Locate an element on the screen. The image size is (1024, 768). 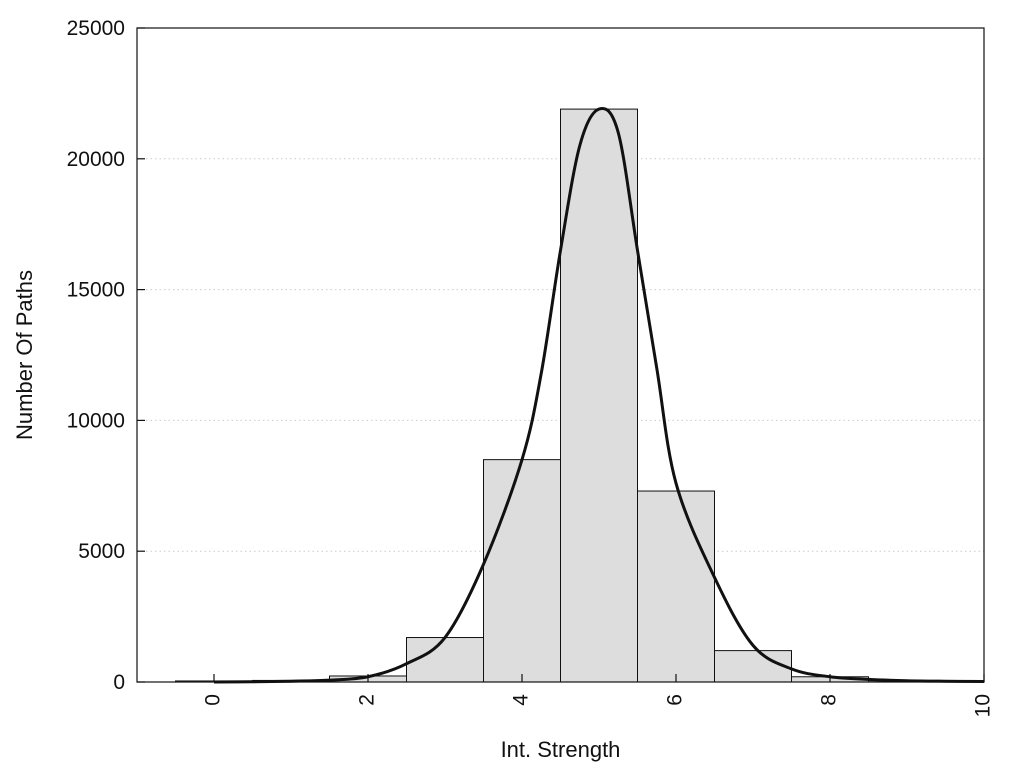
x-tick-label: 2 is located at coordinates (367, 700).